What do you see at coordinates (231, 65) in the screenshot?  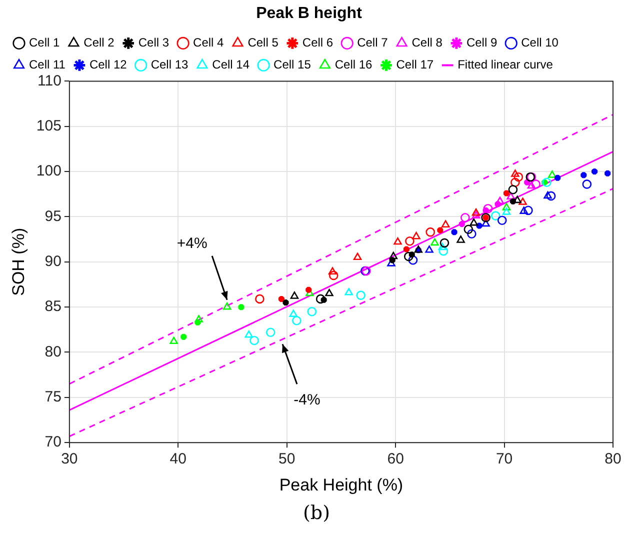 I see `legend-label: Cell 14` at bounding box center [231, 65].